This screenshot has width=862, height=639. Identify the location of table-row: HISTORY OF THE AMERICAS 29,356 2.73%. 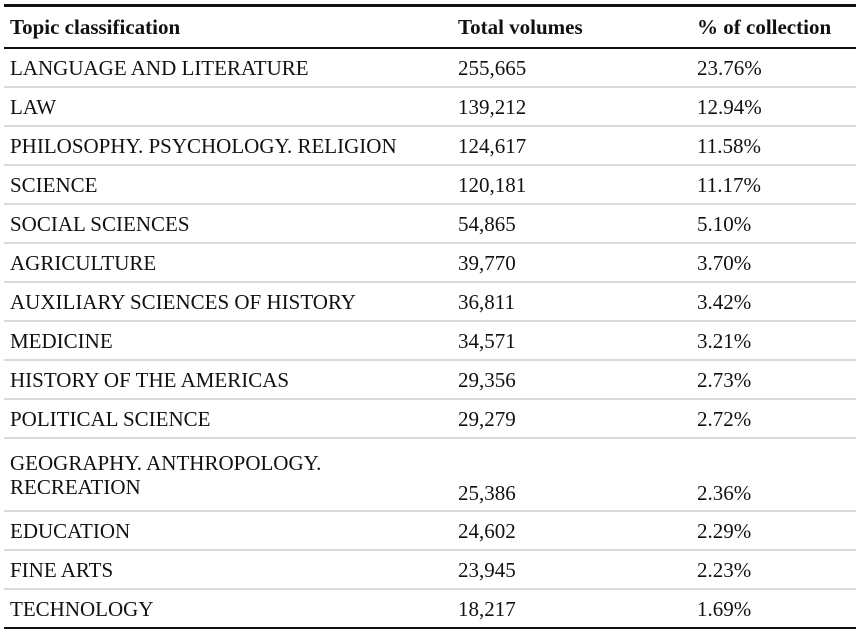
(430, 379).